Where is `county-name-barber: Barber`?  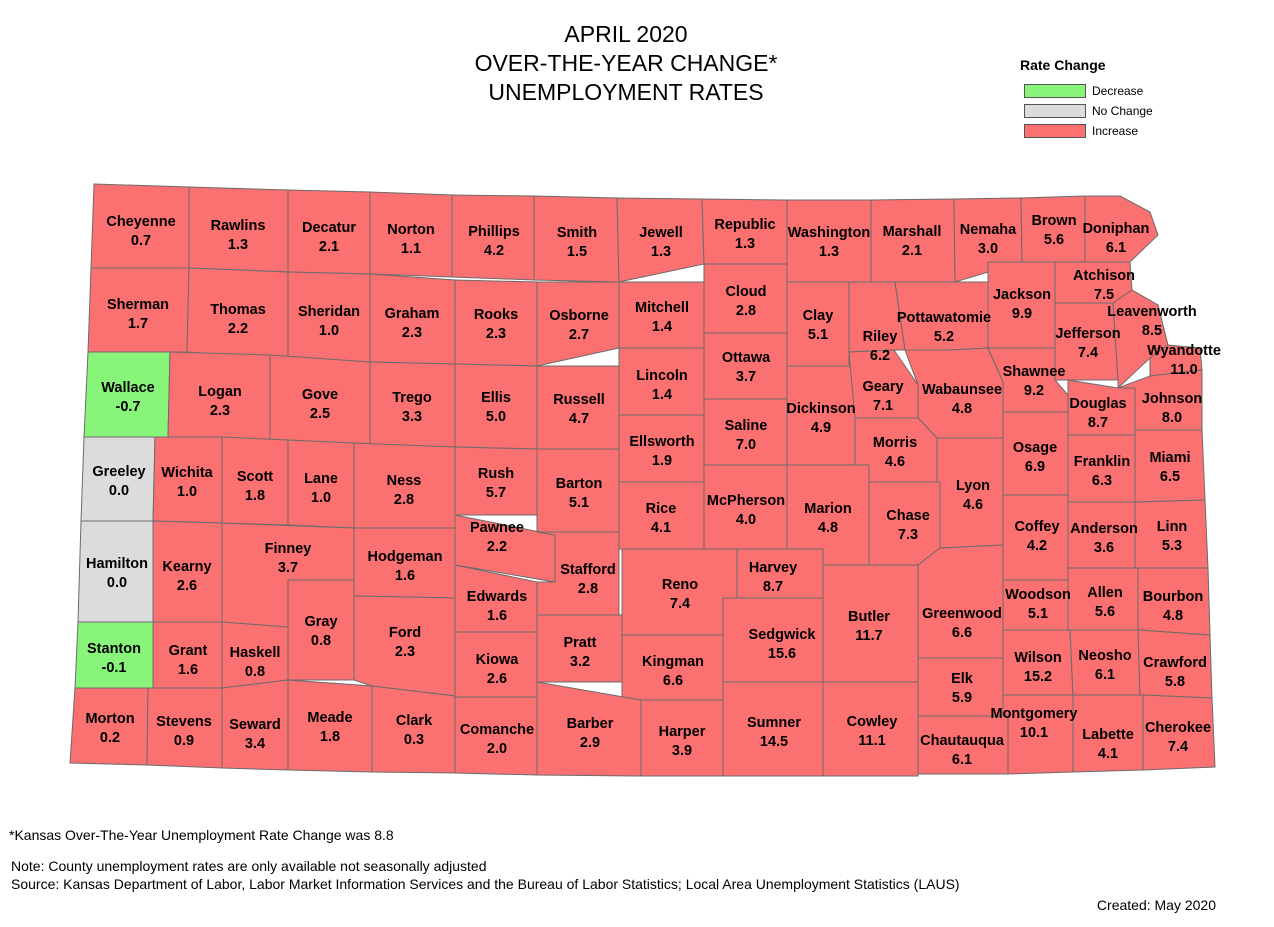 county-name-barber: Barber is located at coordinates (590, 724).